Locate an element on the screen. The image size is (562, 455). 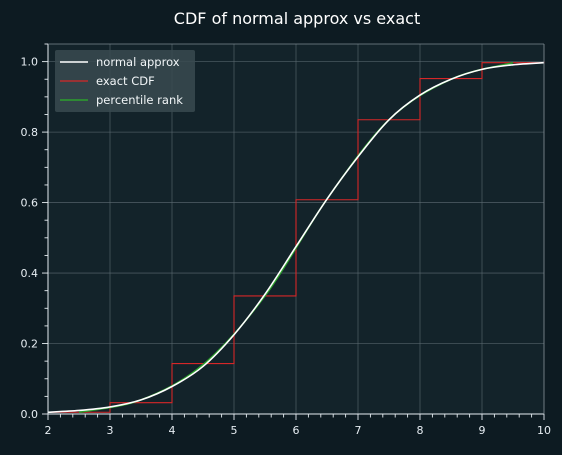
x-tick-label-2: 4 is located at coordinates (172, 430).